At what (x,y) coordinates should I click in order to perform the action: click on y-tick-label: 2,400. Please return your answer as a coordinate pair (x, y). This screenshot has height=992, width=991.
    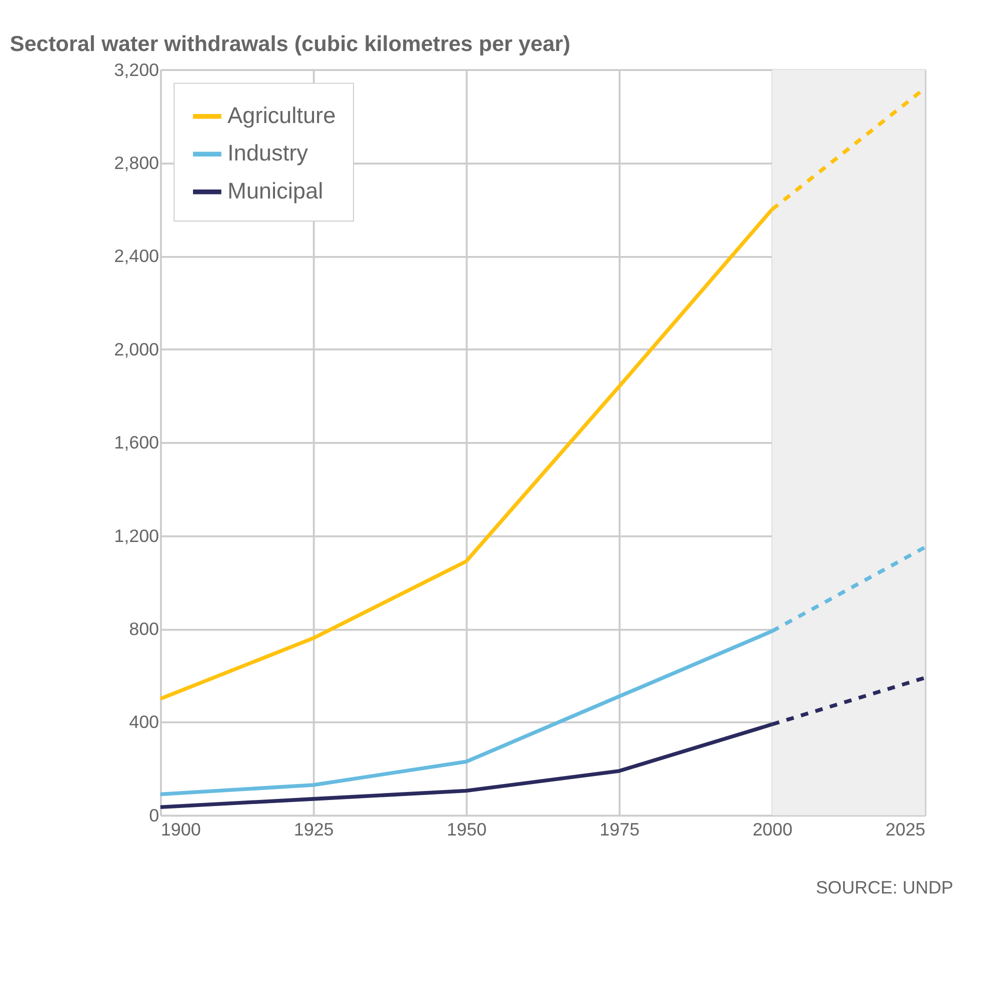
    Looking at the image, I should click on (137, 256).